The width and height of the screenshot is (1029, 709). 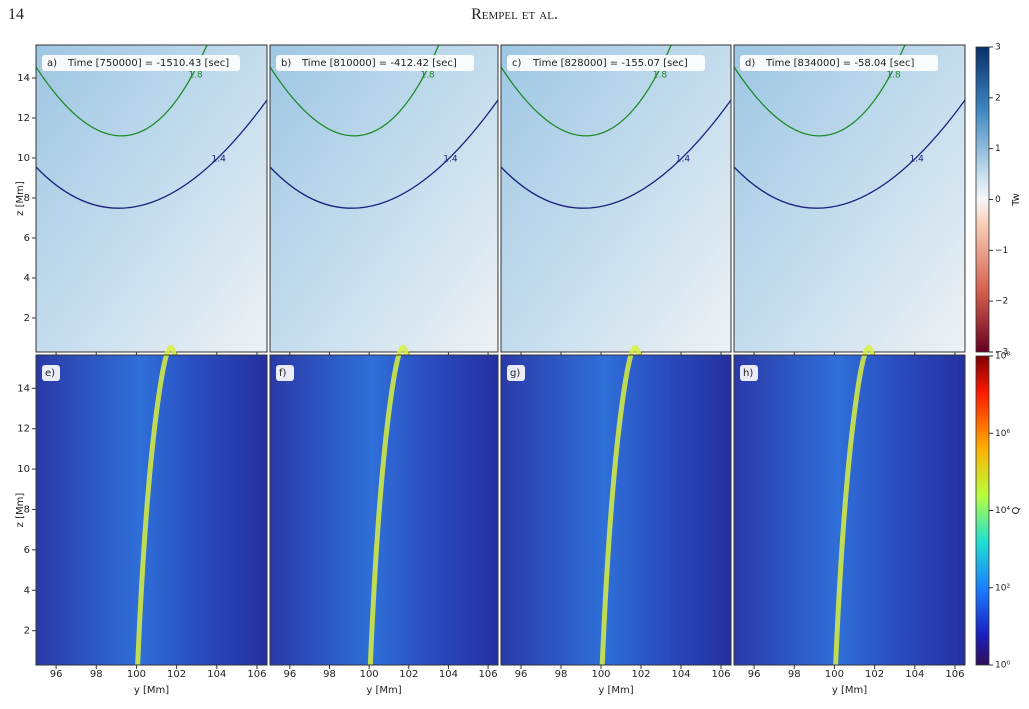 I want to click on panel-title: d) Time [834000] = -58.04 [sec], so click(x=839, y=63).